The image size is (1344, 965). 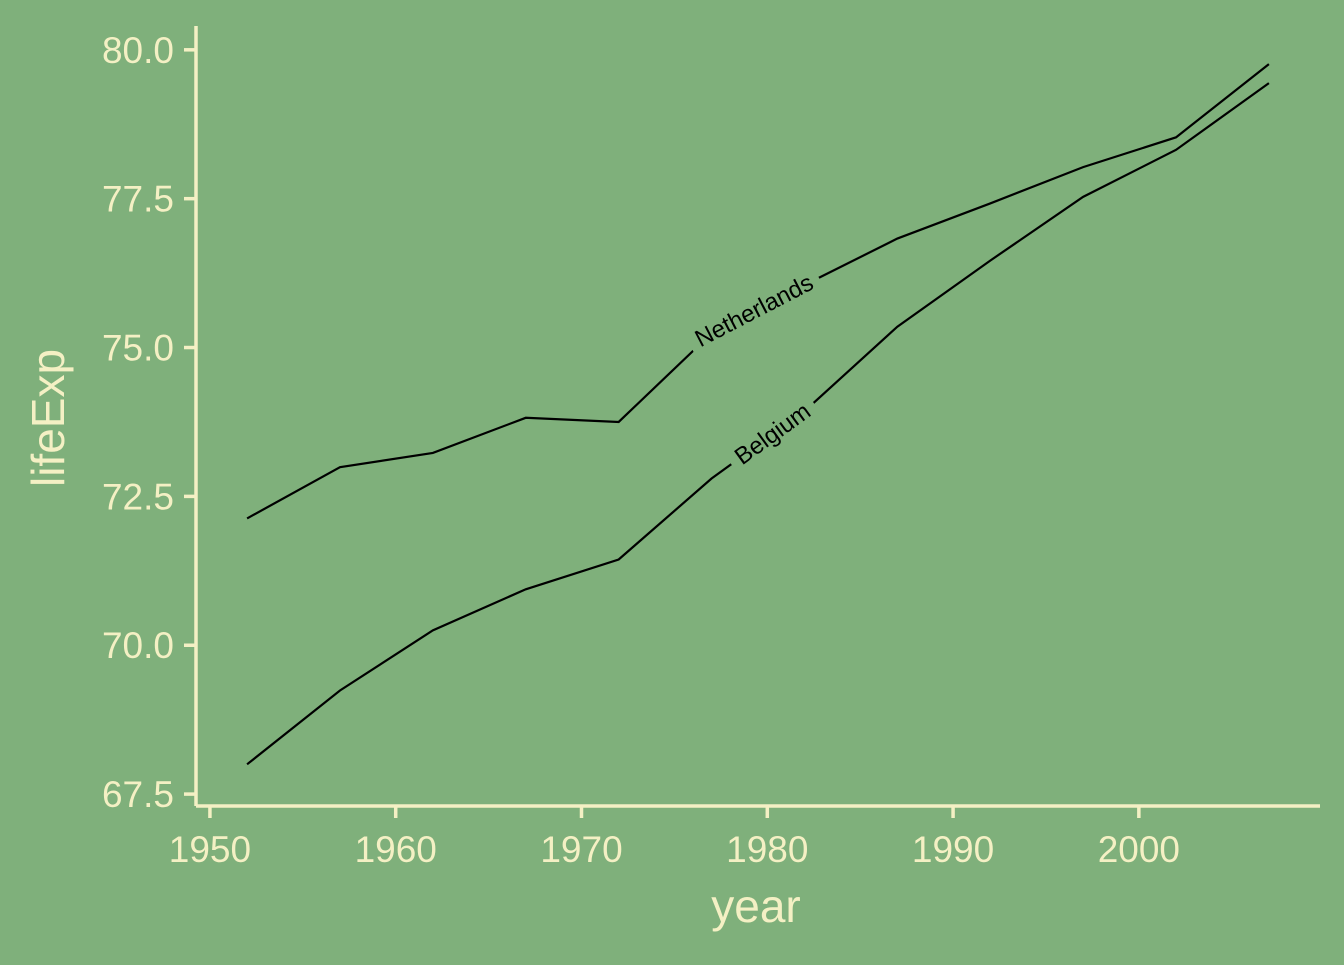 I want to click on x-tick-label: 1950, so click(x=210, y=849).